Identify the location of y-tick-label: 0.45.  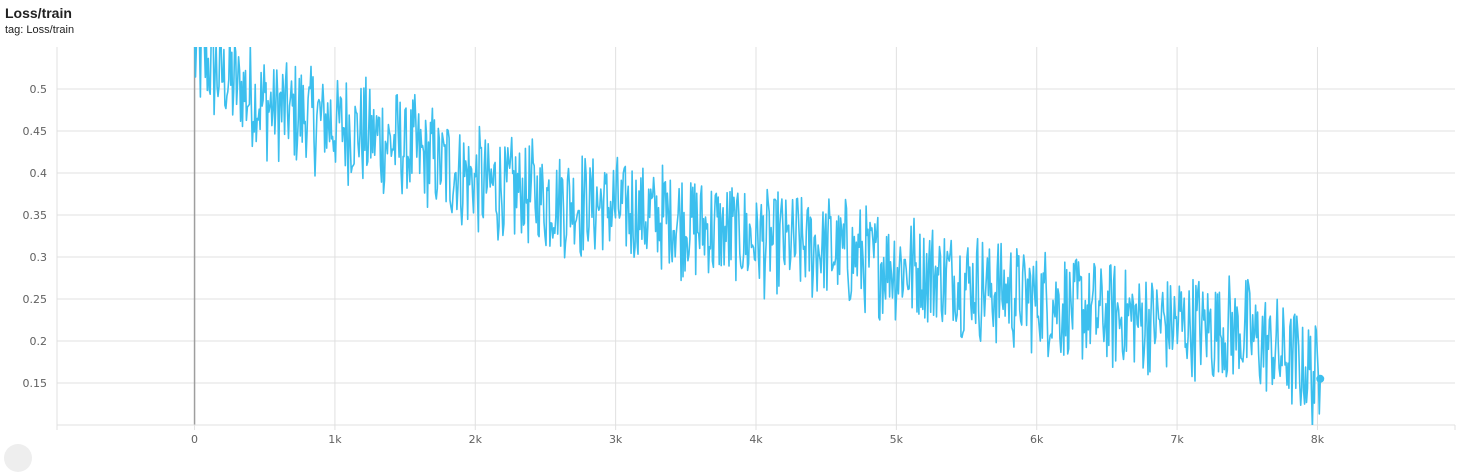
(35, 131).